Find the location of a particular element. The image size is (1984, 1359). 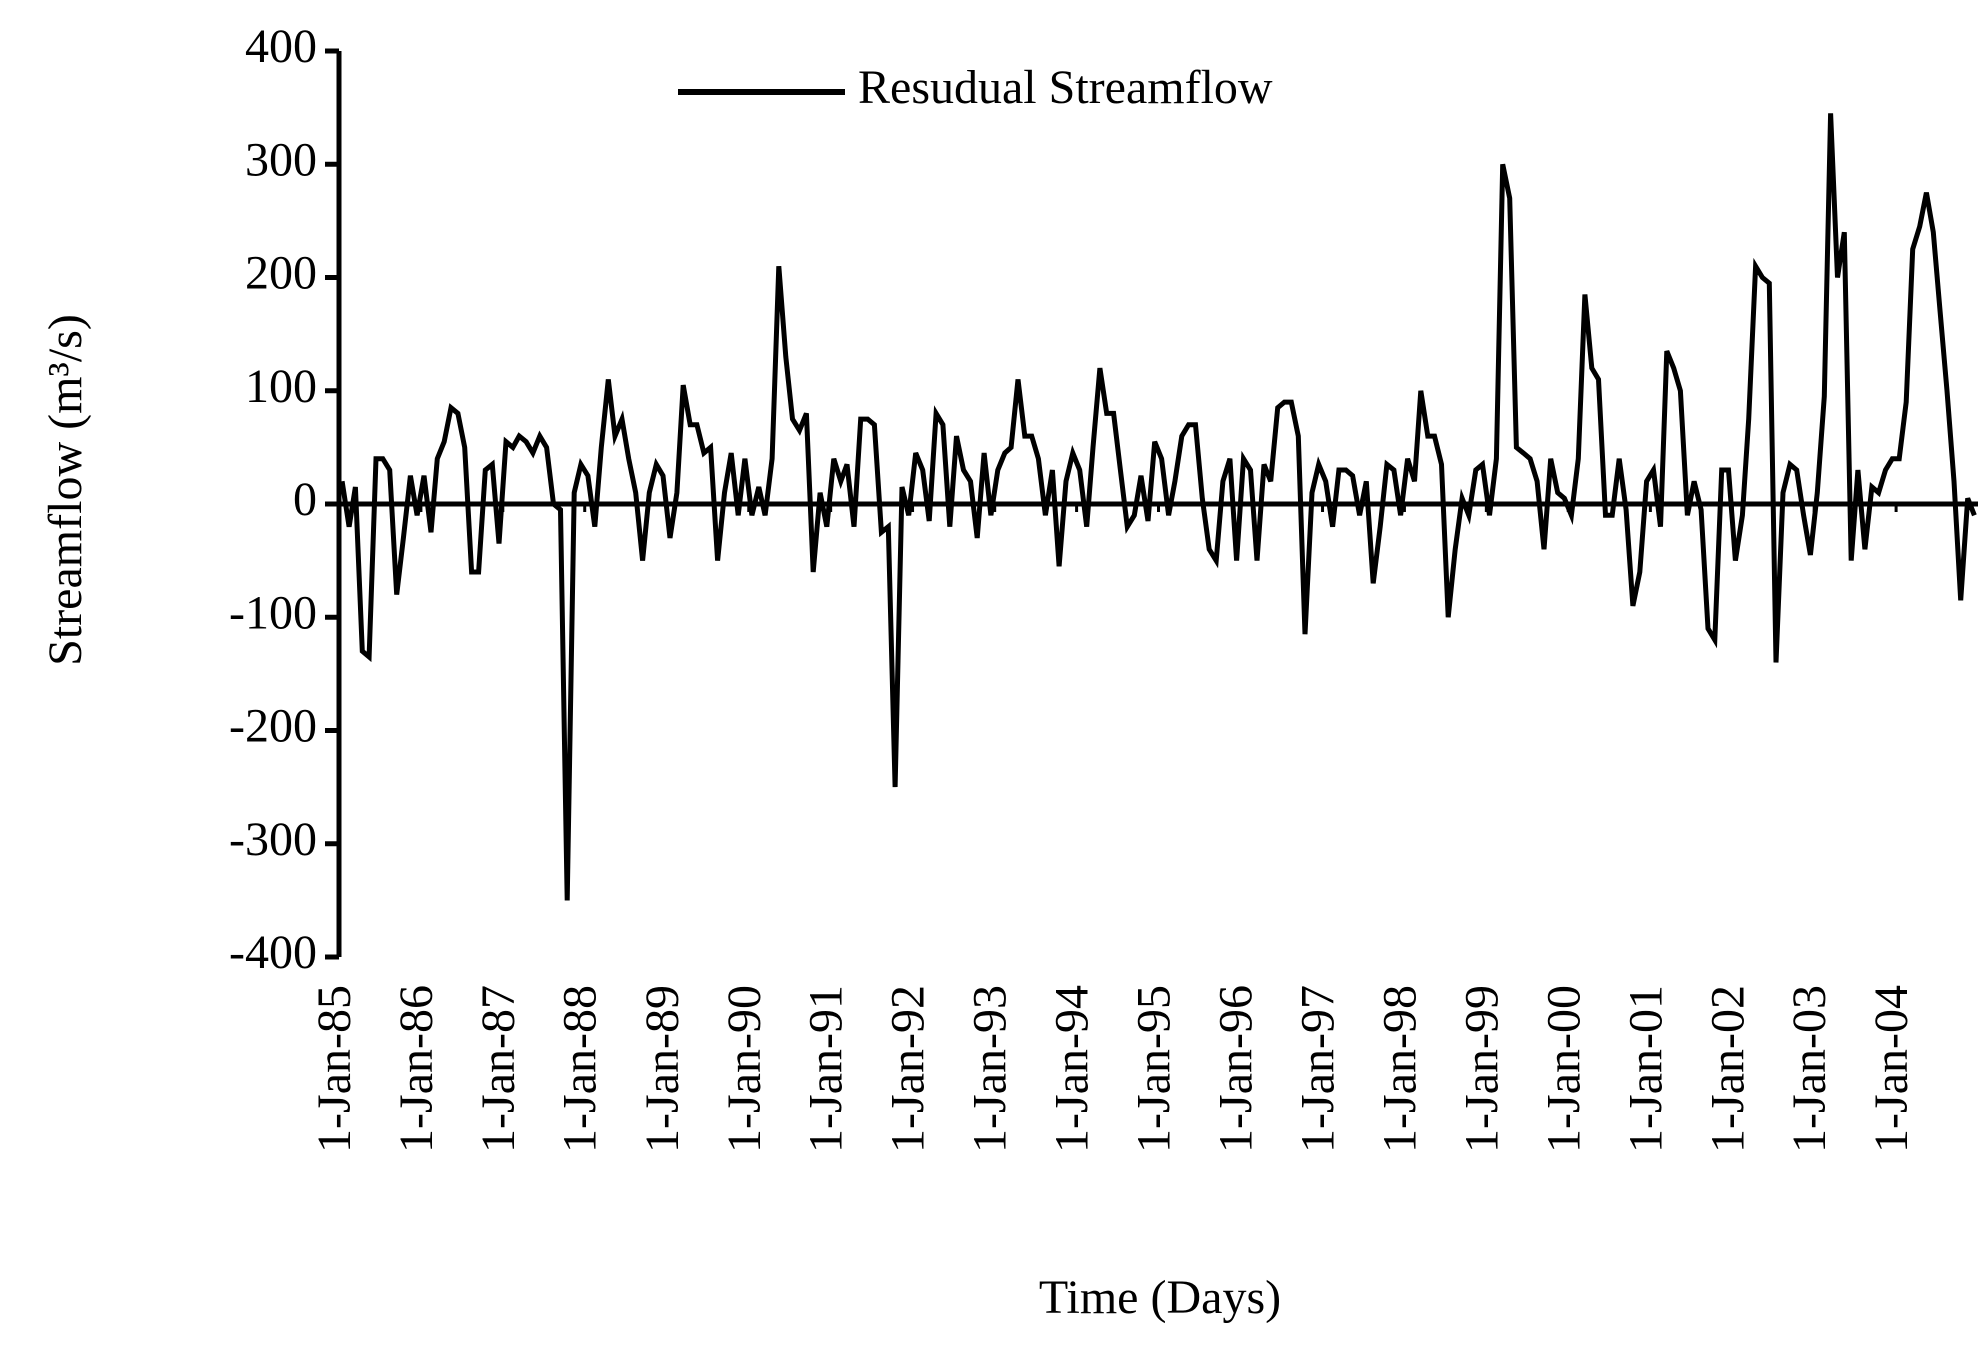

y-tick-label: 400 is located at coordinates (281, 46).